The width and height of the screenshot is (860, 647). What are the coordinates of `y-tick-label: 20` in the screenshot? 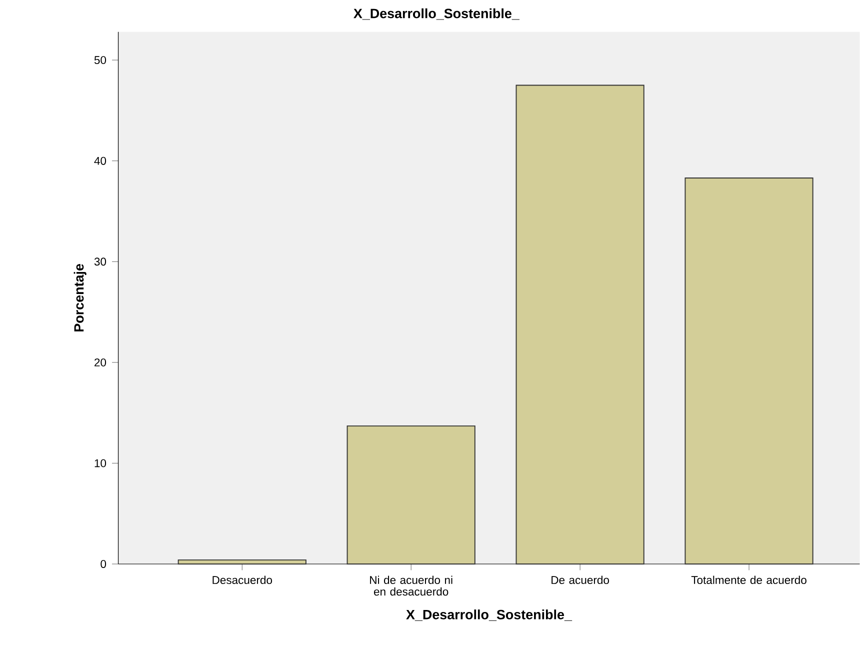 It's located at (100, 362).